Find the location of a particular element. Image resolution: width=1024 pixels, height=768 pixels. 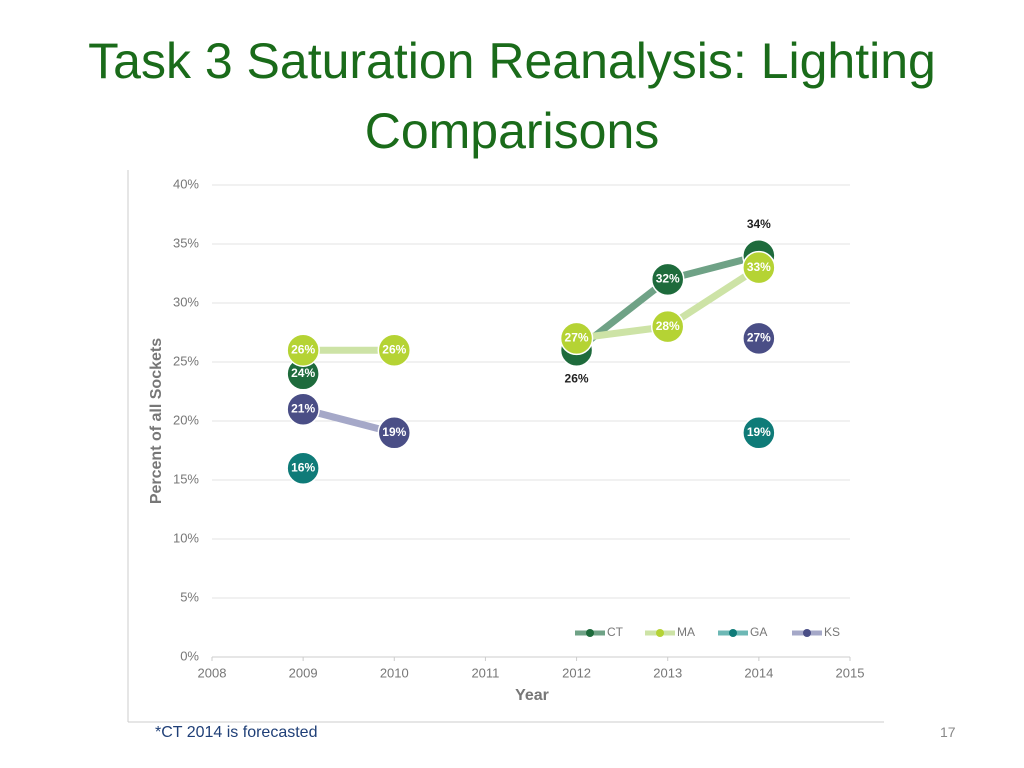

data-label: 32% is located at coordinates (668, 279).